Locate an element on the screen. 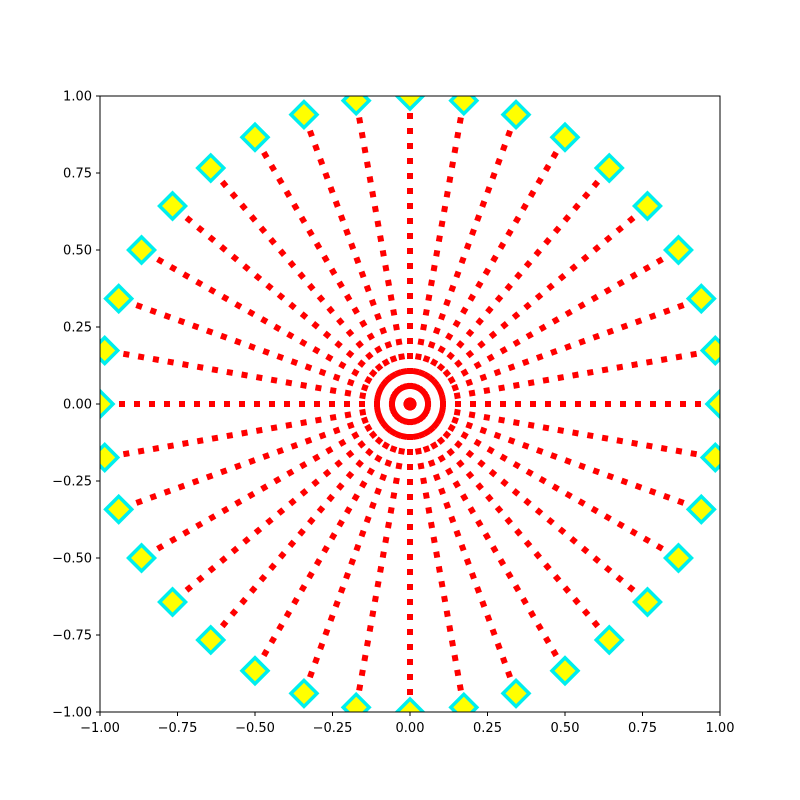  x-tick-label: 0.50 is located at coordinates (565, 728).